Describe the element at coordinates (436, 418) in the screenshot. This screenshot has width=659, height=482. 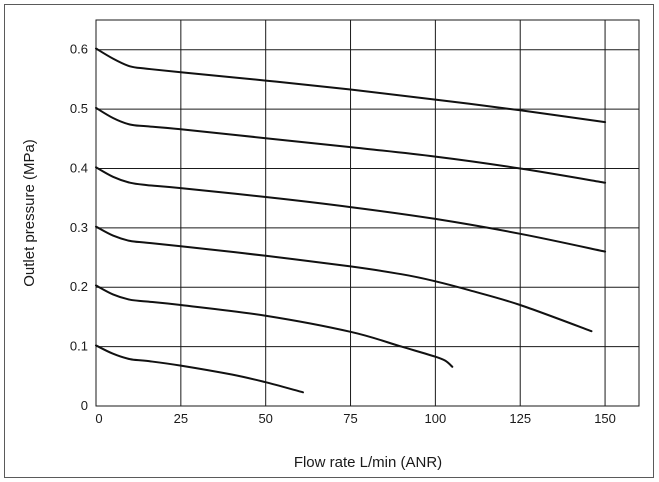
I see `x-tick-label: 100` at that location.